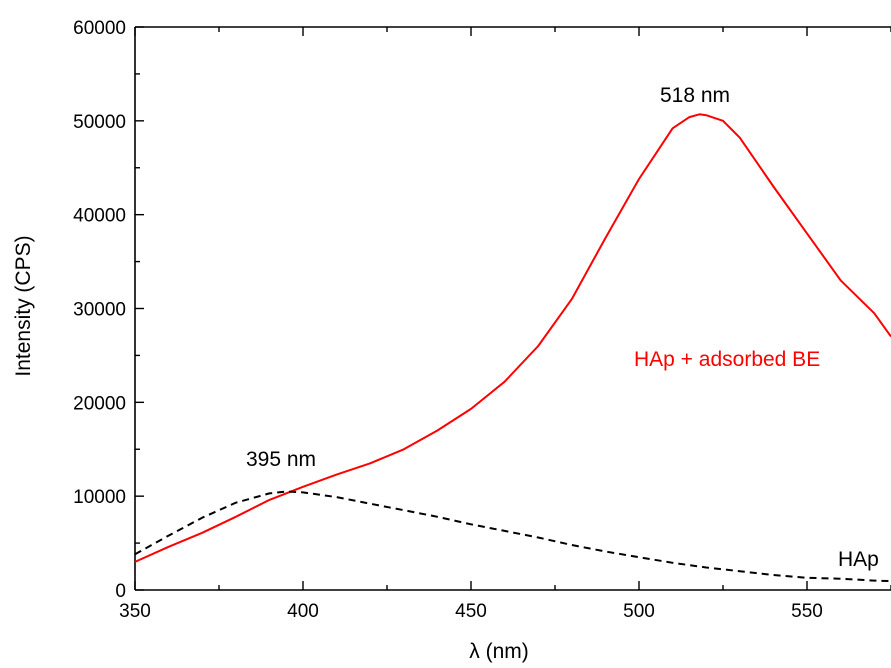 Image resolution: width=891 pixels, height=668 pixels. Describe the element at coordinates (303, 611) in the screenshot. I see `x-tick-label: 400` at that location.